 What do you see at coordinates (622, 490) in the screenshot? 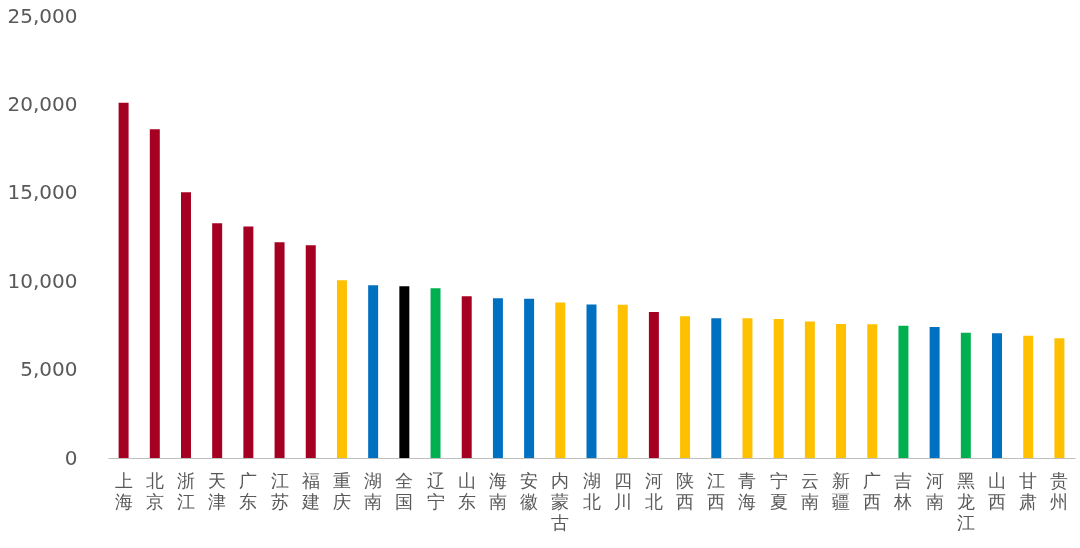
I see `x-tick-label: 四川` at bounding box center [622, 490].